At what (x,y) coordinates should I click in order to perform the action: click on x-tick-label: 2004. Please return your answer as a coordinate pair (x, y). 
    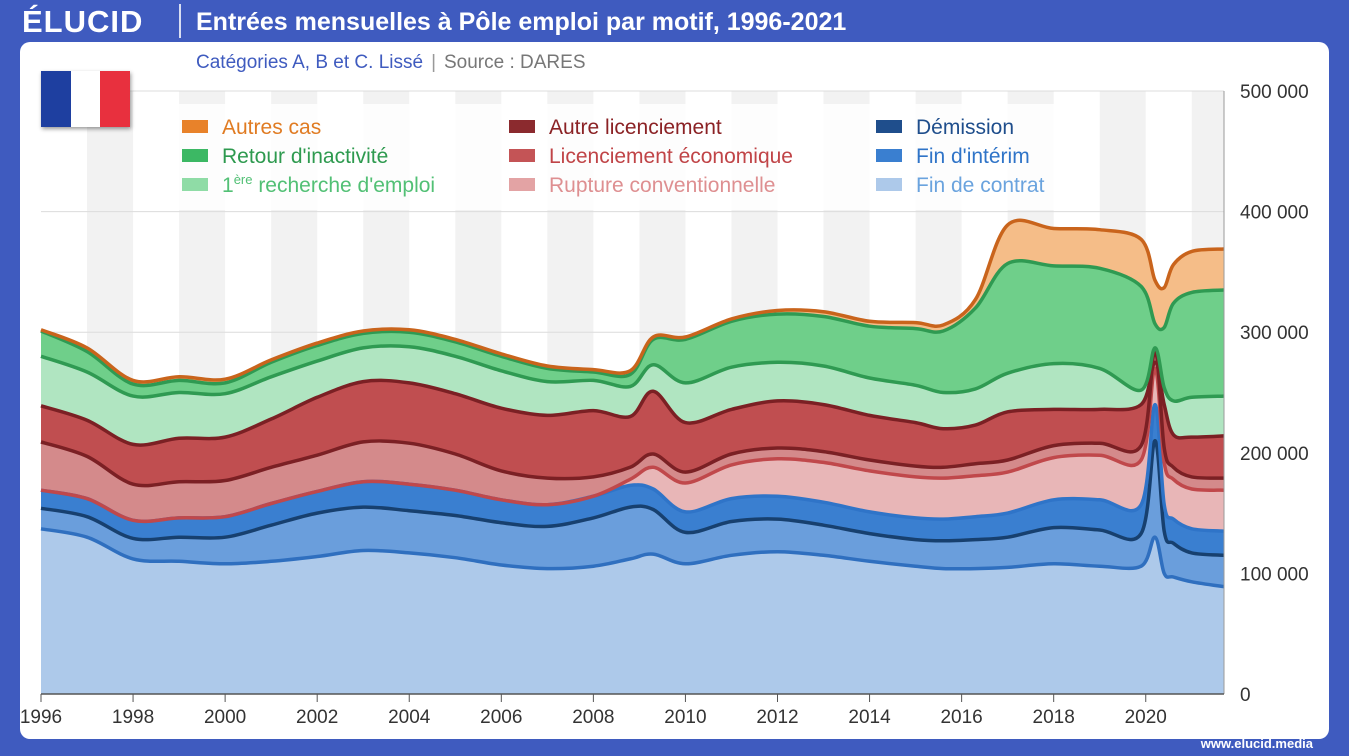
    Looking at the image, I should click on (409, 717).